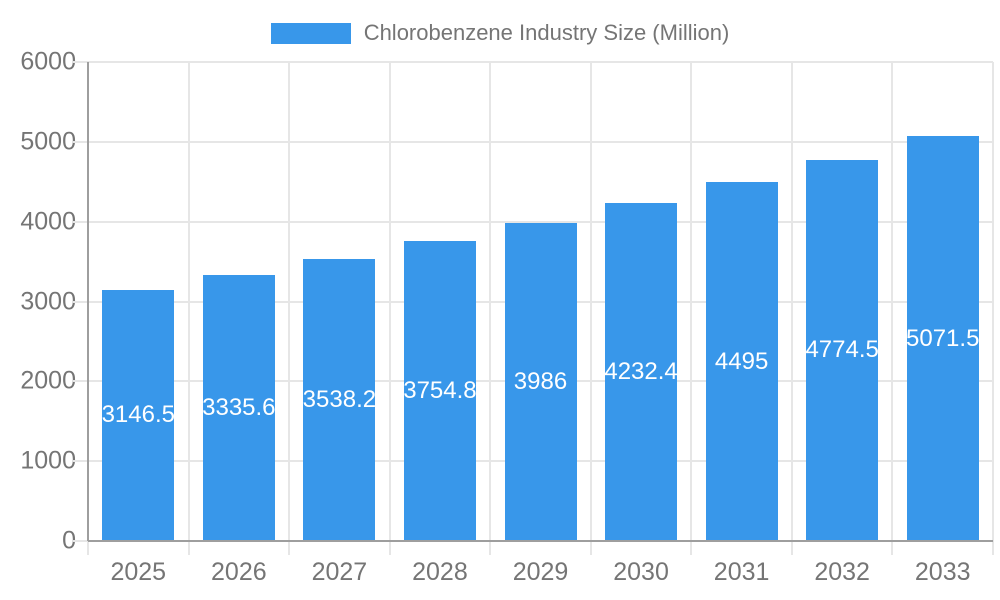  I want to click on x-axis-label: 2033, so click(942, 572).